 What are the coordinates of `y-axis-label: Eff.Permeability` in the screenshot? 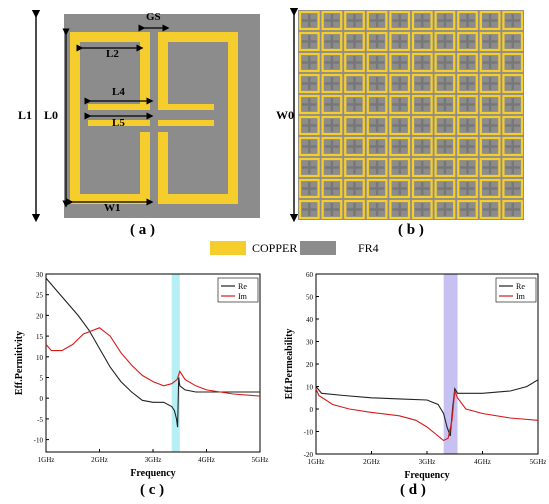 It's located at (289, 364).